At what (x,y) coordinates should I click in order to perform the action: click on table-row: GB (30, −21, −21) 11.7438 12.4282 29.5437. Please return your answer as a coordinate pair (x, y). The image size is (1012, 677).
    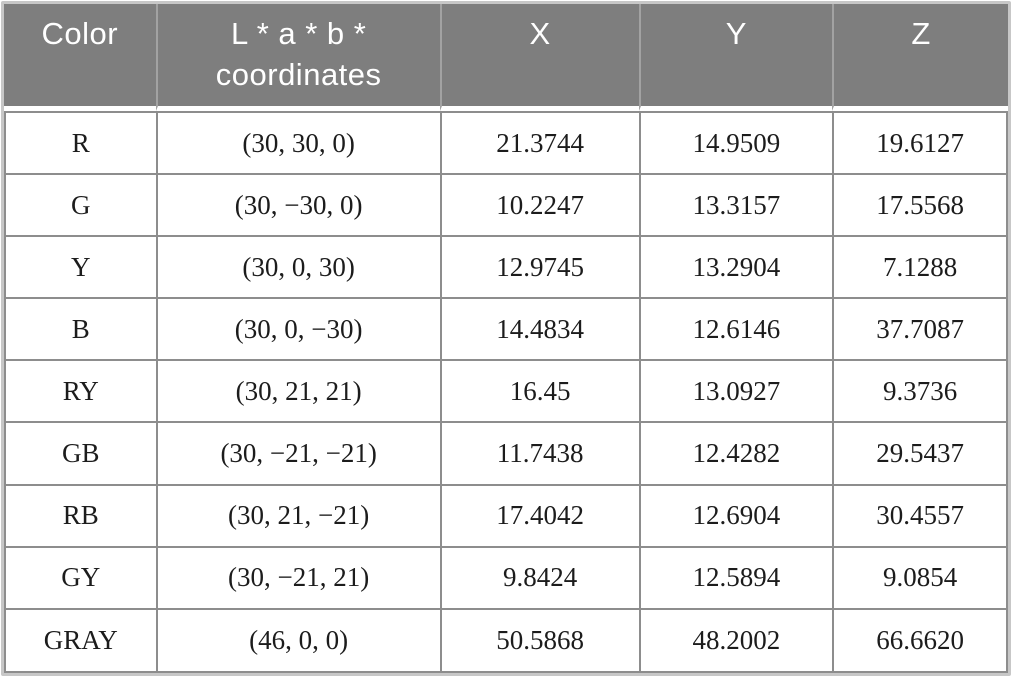
    Looking at the image, I should click on (506, 452).